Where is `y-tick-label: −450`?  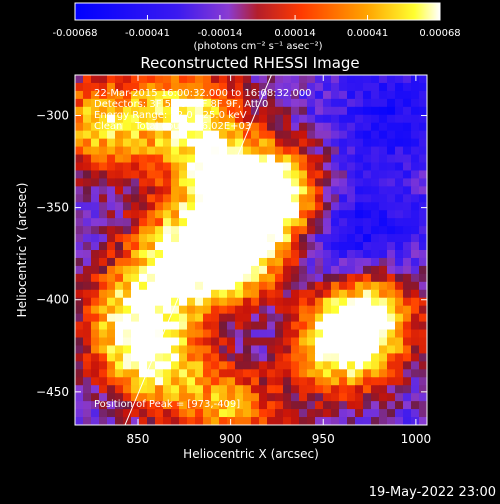 y-tick-label: −450 is located at coordinates (52, 392).